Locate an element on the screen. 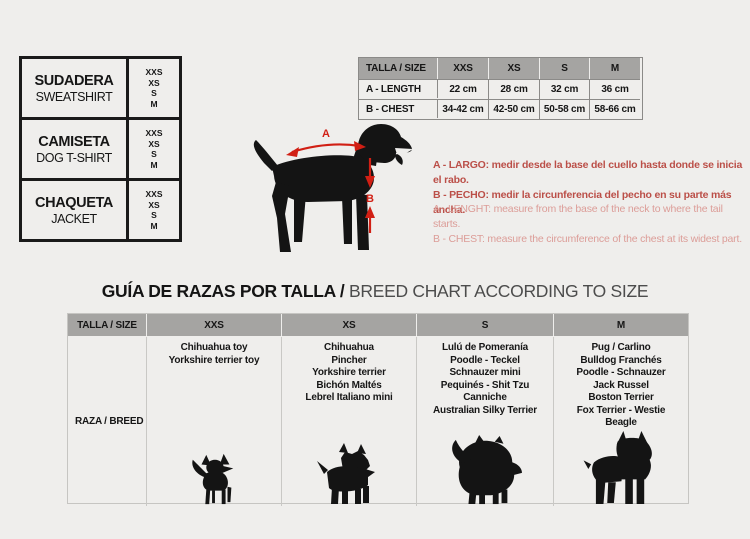  table-cell: 22 cm is located at coordinates (463, 89).